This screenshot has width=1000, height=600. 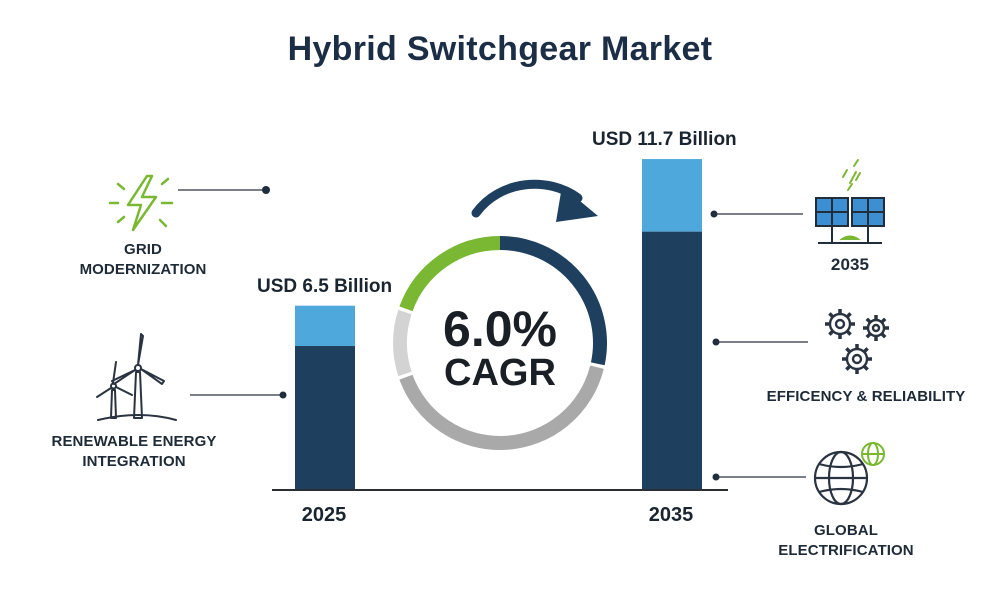 I want to click on bar-2025, so click(x=325, y=397).